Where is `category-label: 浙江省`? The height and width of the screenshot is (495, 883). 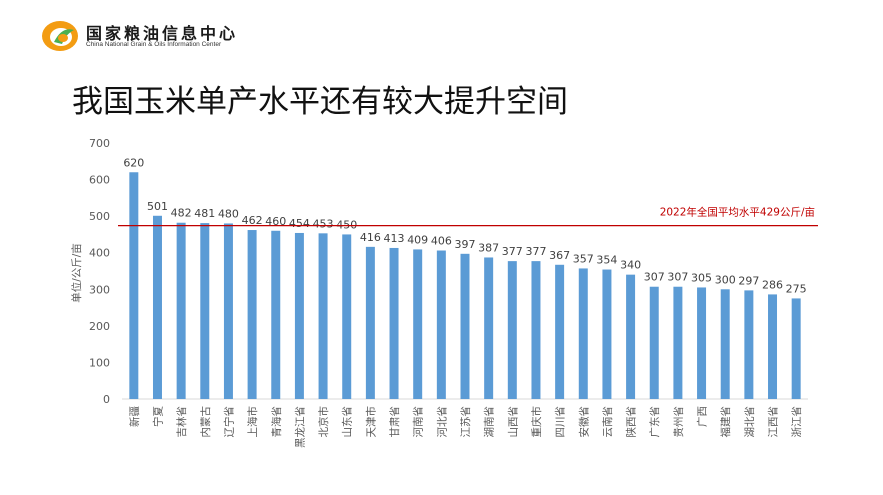 category-label: 浙江省 is located at coordinates (796, 422).